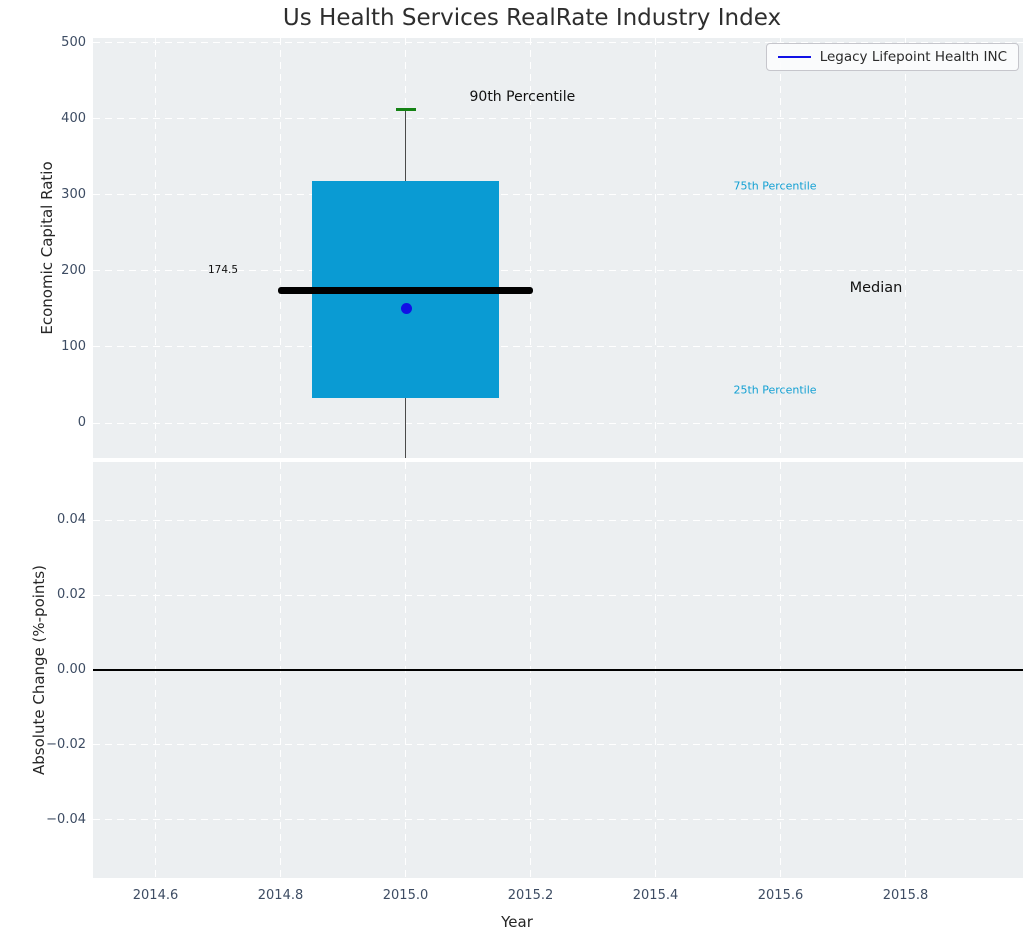 This screenshot has height=942, width=1034. Describe the element at coordinates (223, 270) in the screenshot. I see `median-value-annotation: 174.5` at that location.